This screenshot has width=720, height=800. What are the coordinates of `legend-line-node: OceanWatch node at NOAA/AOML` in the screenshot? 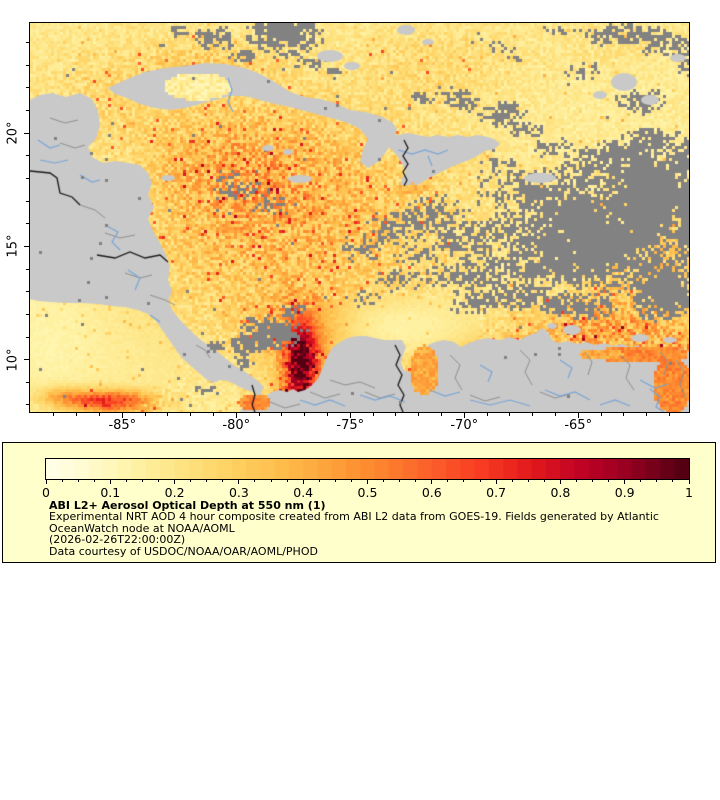 It's located at (142, 528).